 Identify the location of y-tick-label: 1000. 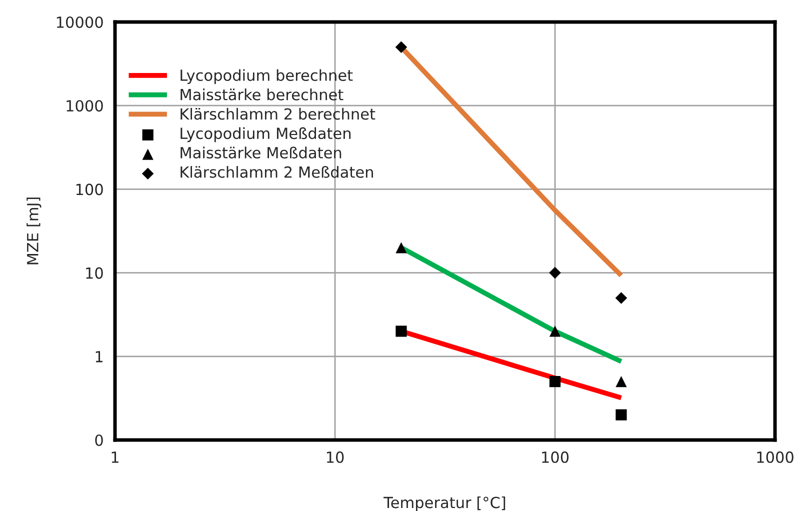
(84, 106).